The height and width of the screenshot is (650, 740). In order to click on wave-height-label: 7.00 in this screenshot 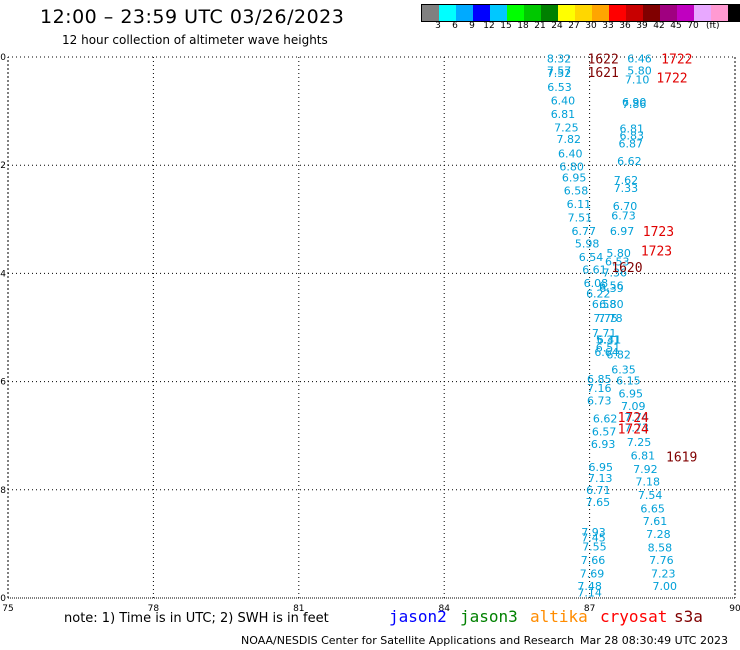, I will do `click(664, 586)`.